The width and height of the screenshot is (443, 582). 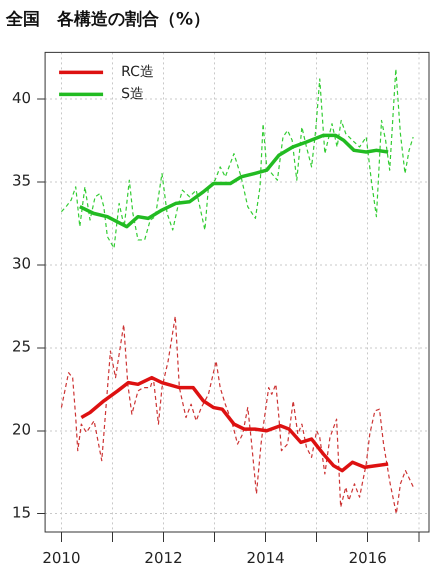 What do you see at coordinates (163, 557) in the screenshot?
I see `x-tick-label: 2012` at bounding box center [163, 557].